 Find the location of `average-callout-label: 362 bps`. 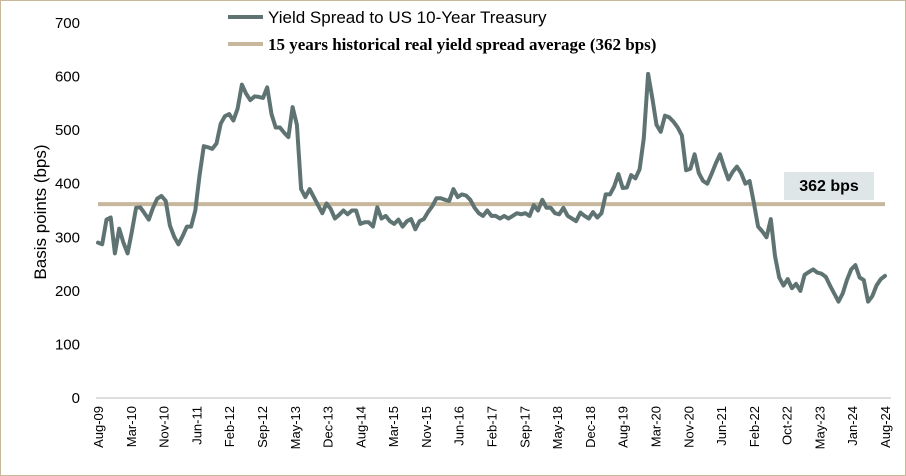

average-callout-label: 362 bps is located at coordinates (829, 186).